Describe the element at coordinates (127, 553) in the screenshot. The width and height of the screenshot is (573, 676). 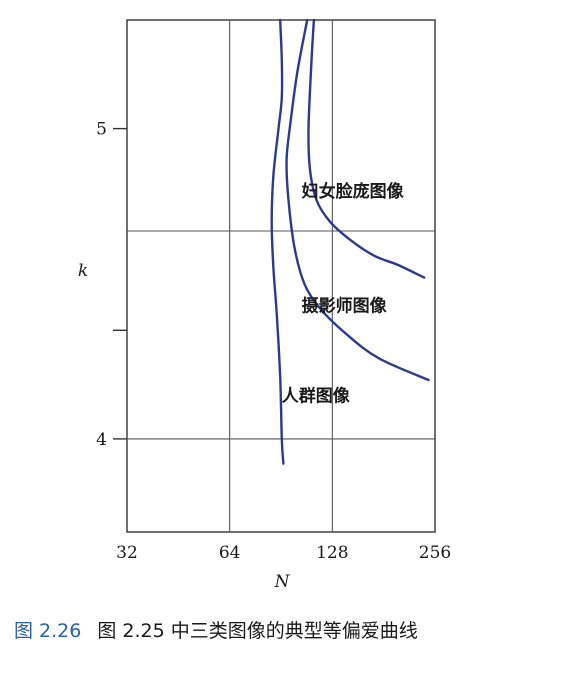
I see `x-tick-label: 32` at that location.